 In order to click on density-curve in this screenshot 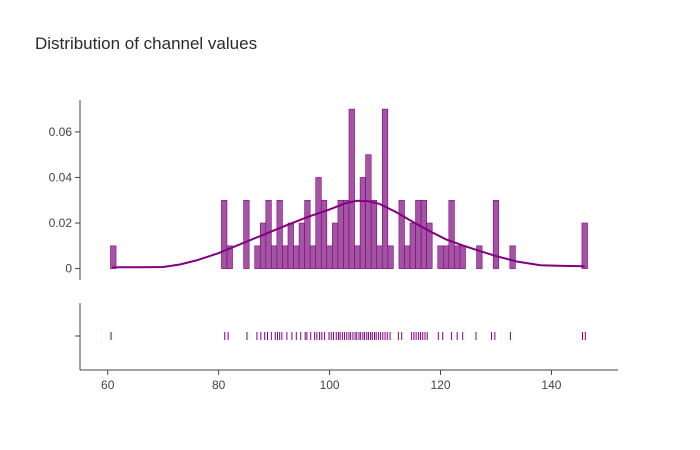, I will do `click(348, 234)`.